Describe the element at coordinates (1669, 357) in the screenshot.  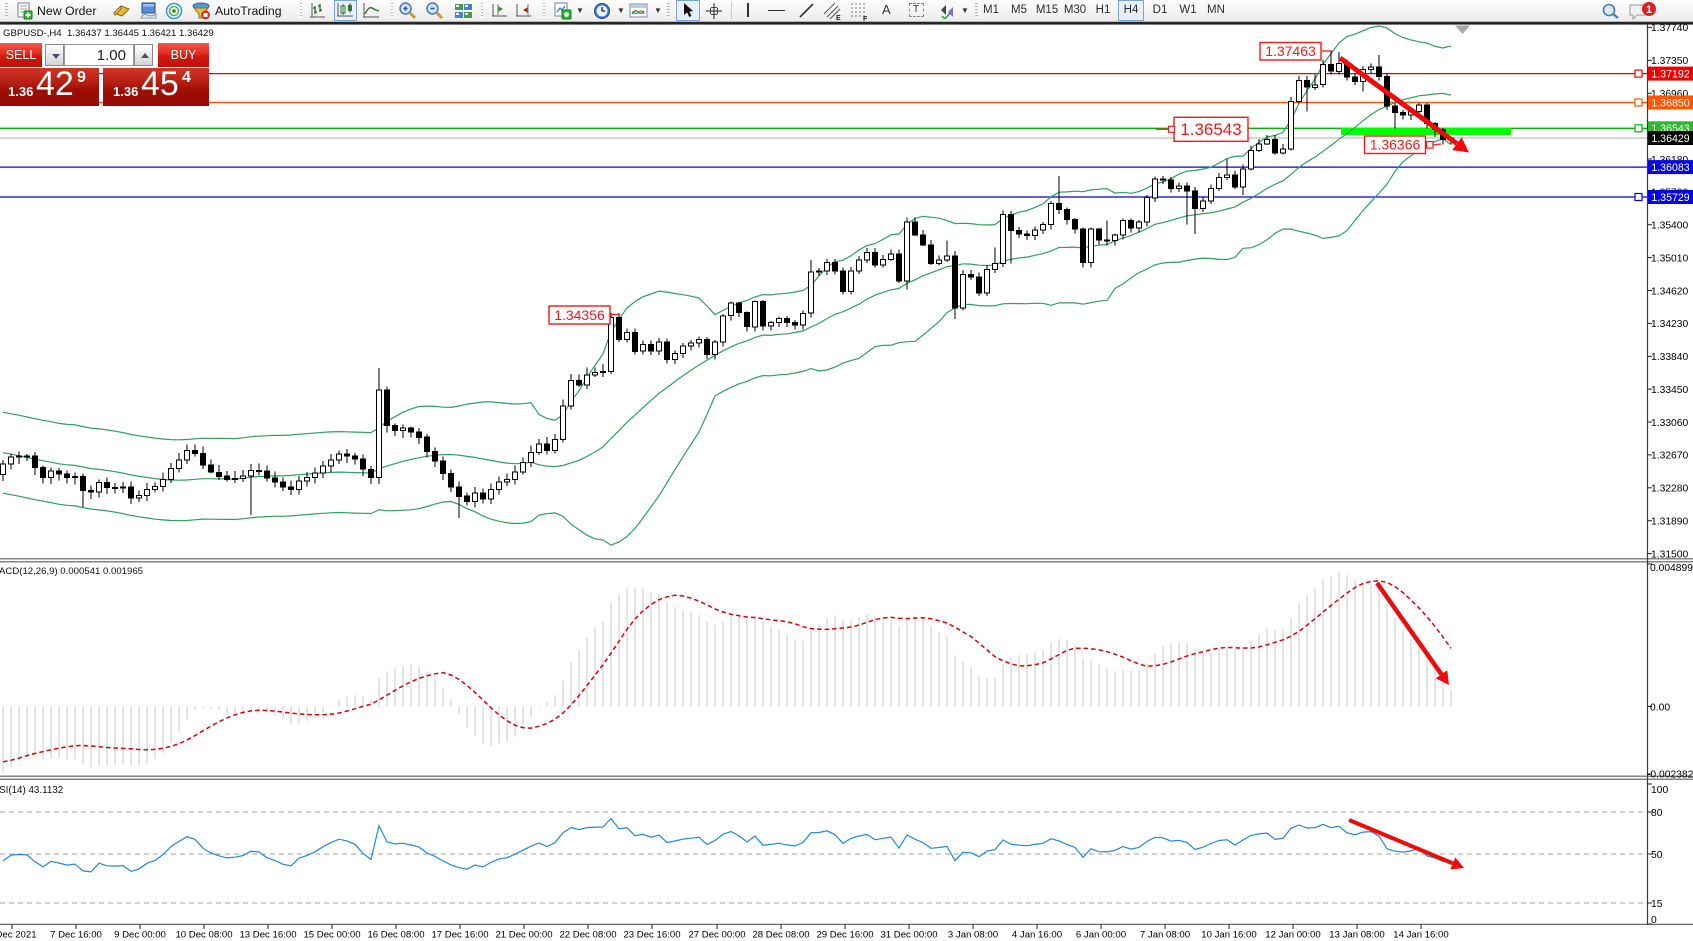
I see `svg-text: 1.33840` at that location.